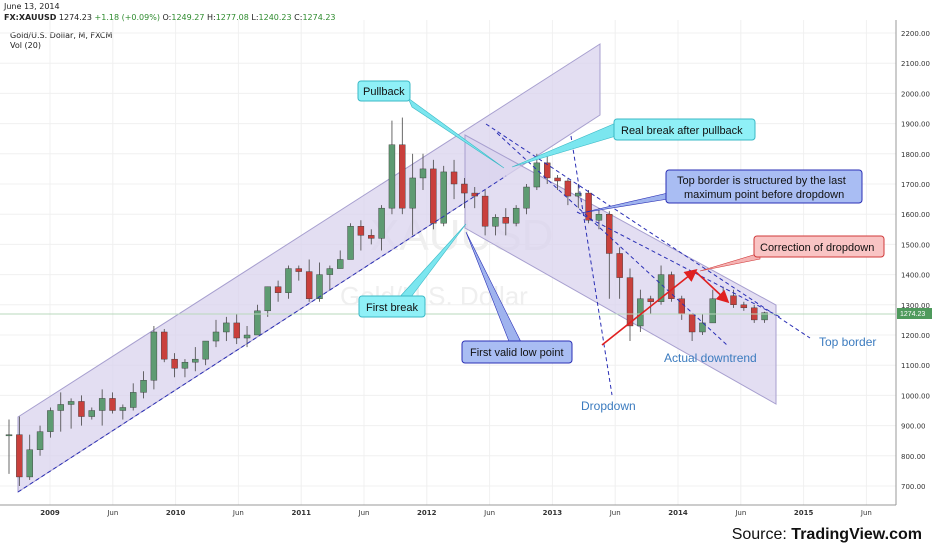 This screenshot has width=932, height=550. I want to click on y-tick-label: 2100.00, so click(915, 64).